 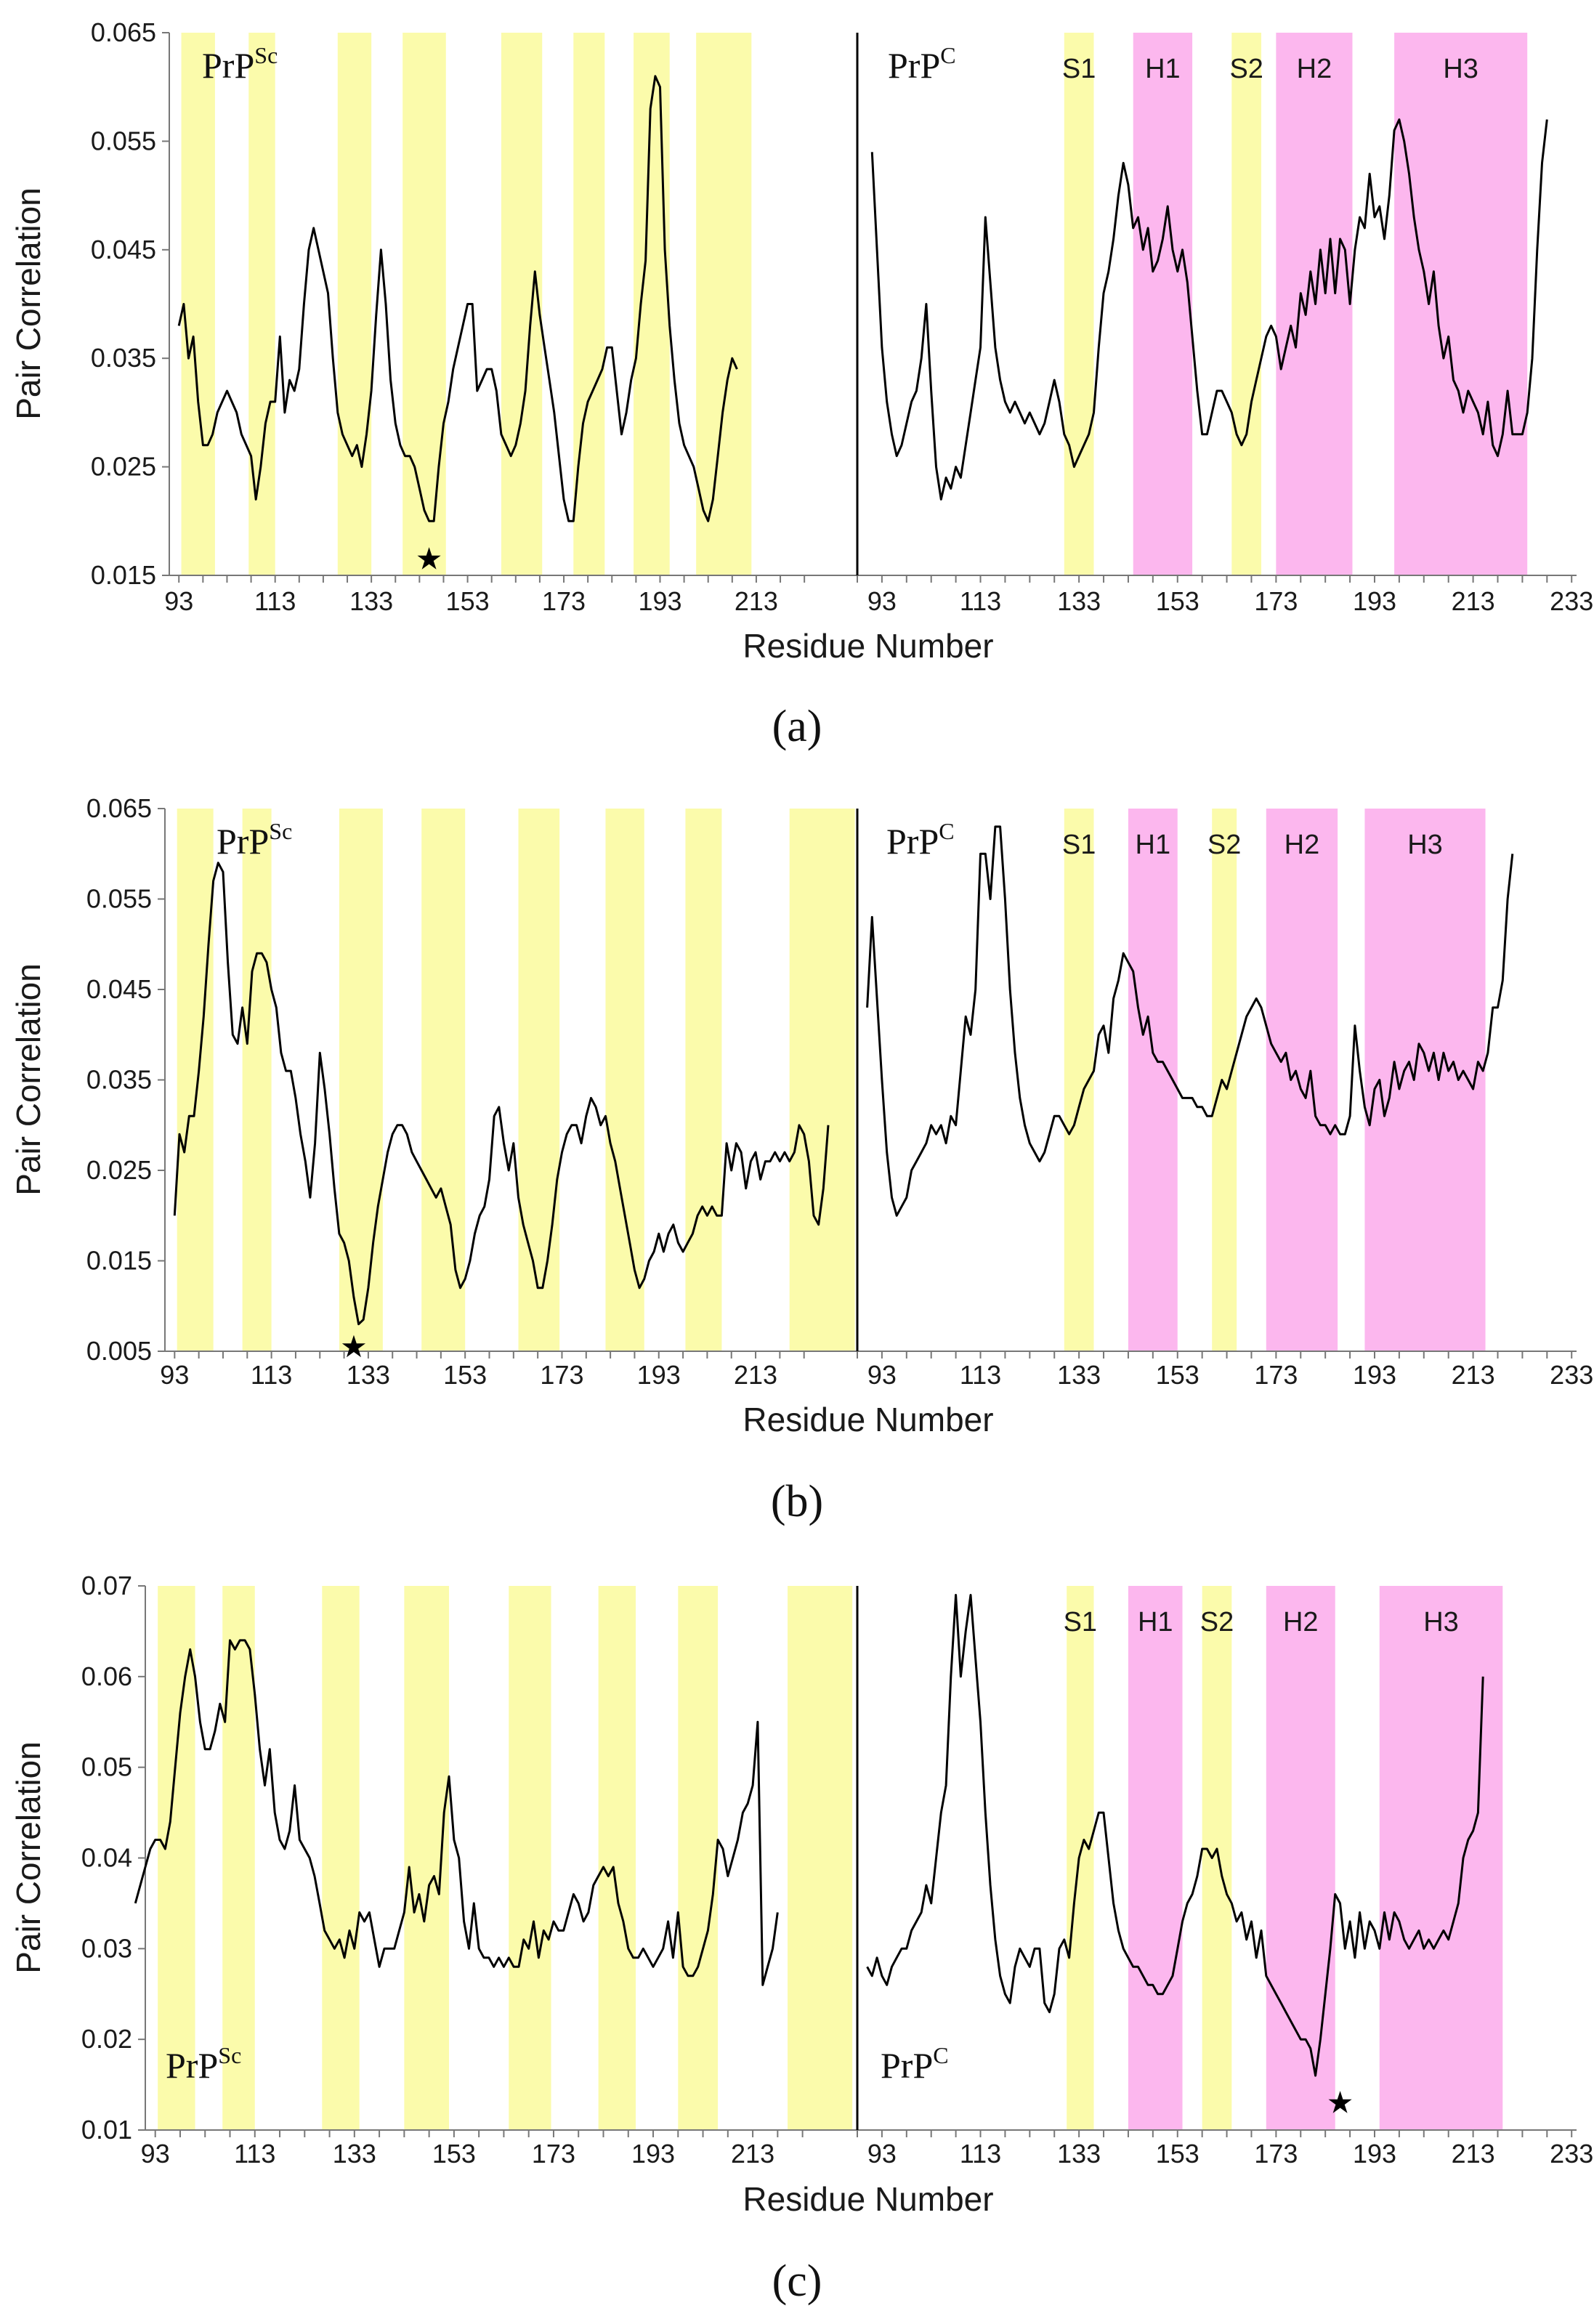 What do you see at coordinates (920, 840) in the screenshot?
I see `title-prpc: PrPC` at bounding box center [920, 840].